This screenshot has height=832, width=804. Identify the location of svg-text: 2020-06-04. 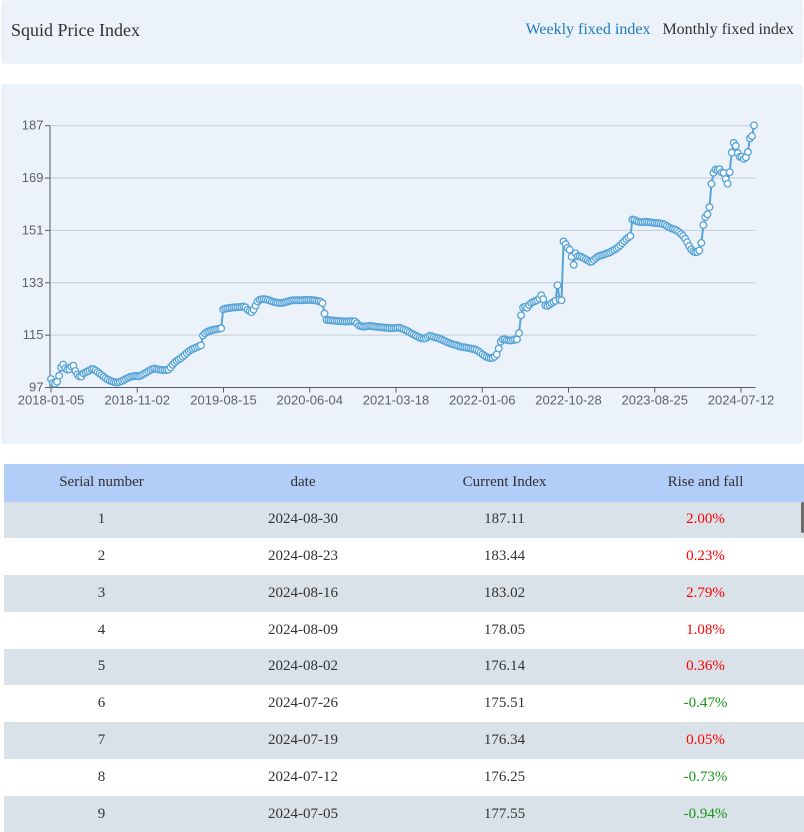
(310, 400).